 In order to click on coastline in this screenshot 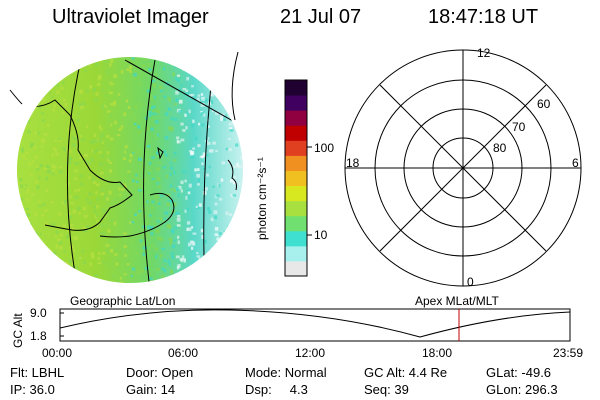, I will do `click(76, 165)`.